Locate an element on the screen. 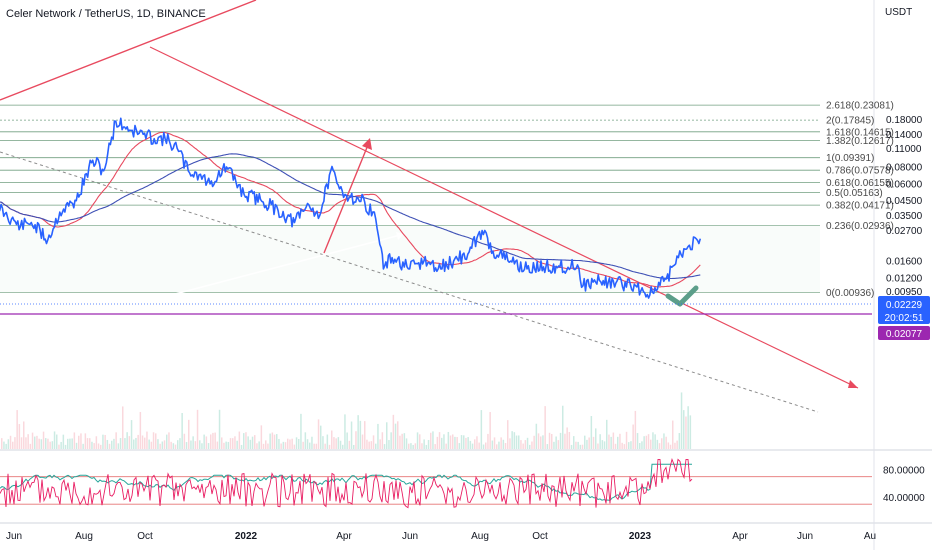  fib-zone-fill is located at coordinates (410, 259).